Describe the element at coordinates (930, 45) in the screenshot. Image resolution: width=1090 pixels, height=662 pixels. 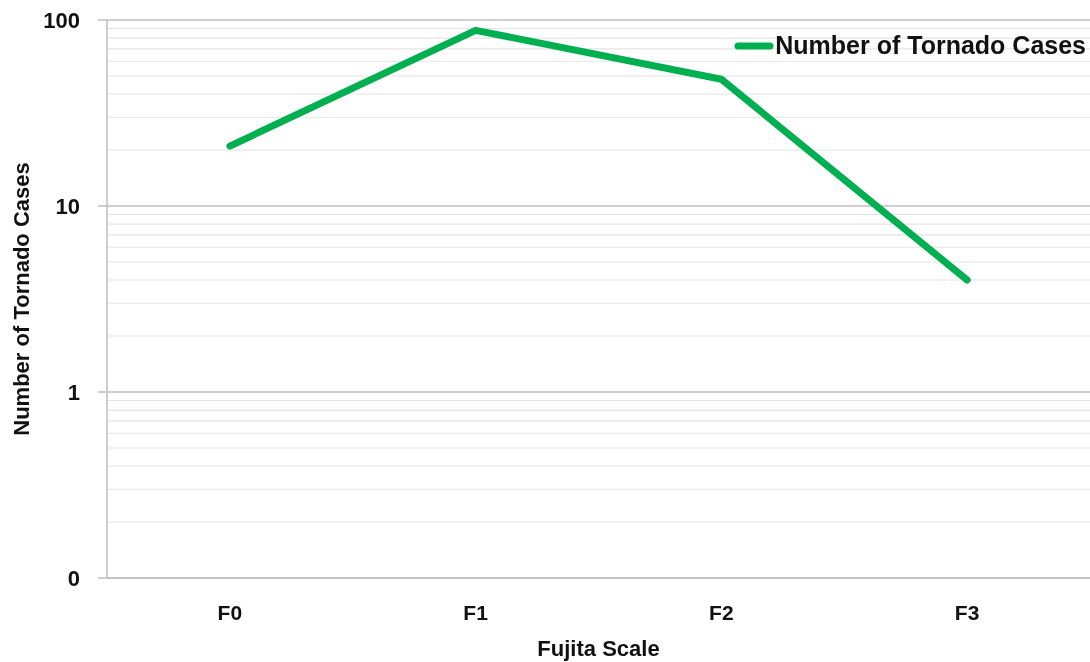
I see `legend-label: Number of Tornado Cases` at that location.